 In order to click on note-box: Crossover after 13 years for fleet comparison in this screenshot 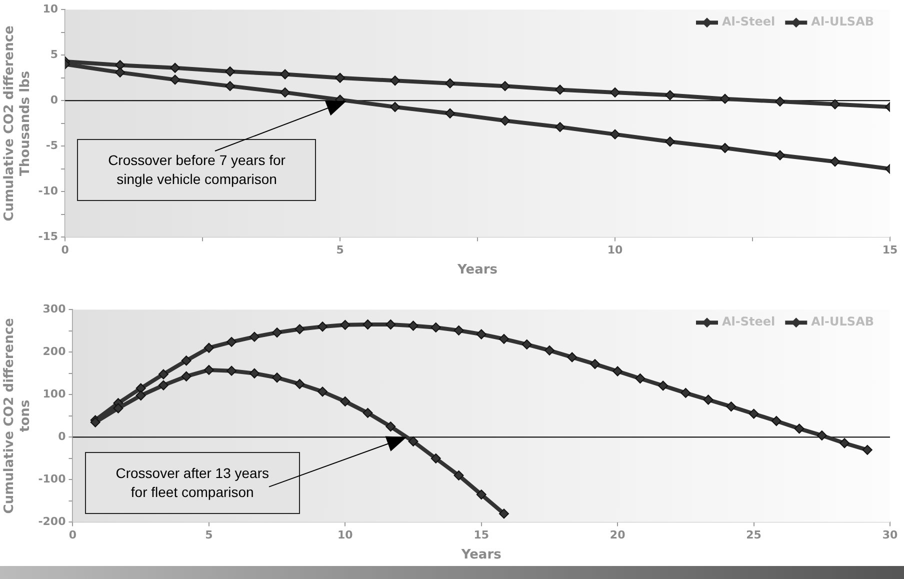, I will do `click(192, 483)`.